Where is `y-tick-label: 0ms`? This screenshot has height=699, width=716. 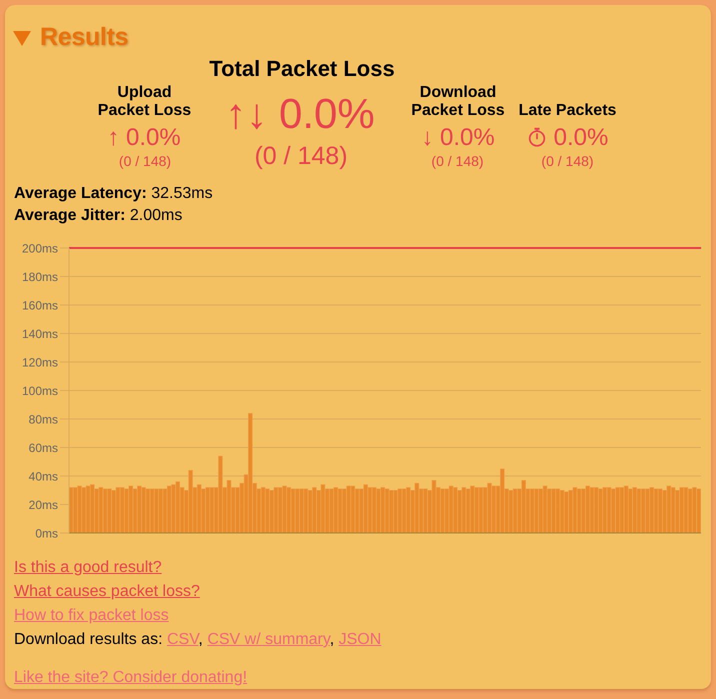
y-tick-label: 0ms is located at coordinates (46, 533).